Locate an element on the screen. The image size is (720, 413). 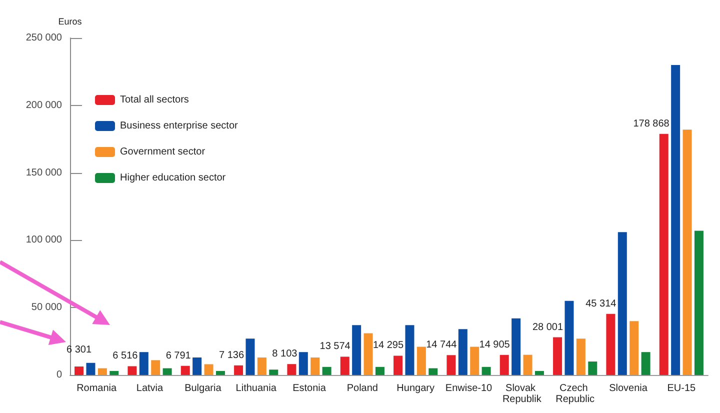
x-tick-label: EU-15 is located at coordinates (681, 388).